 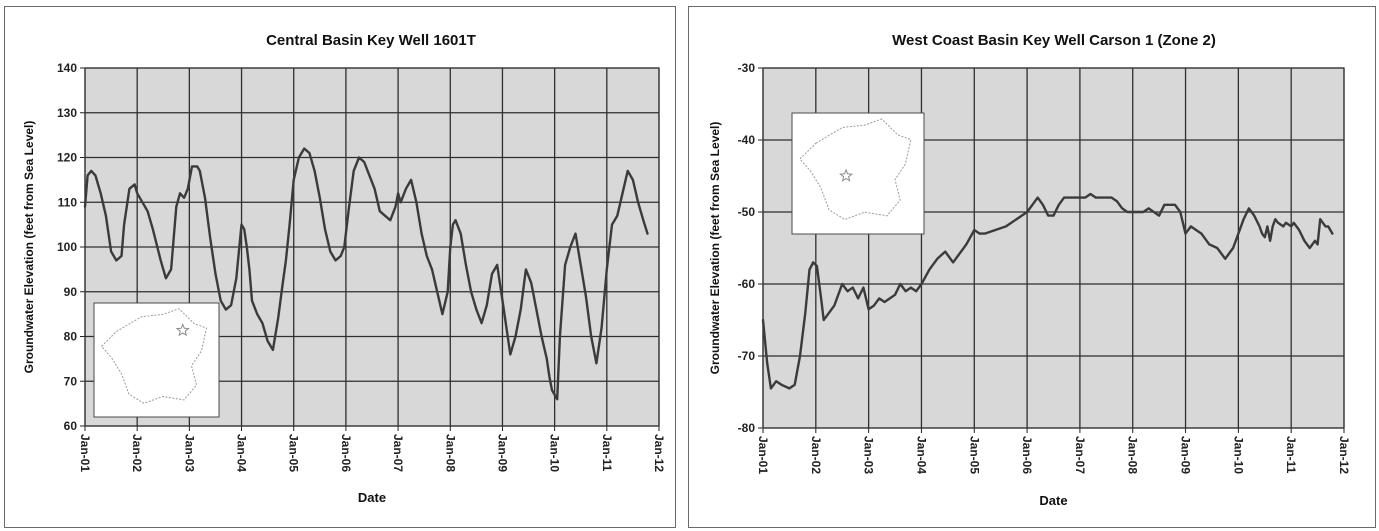 I want to click on y-tick-label: 80, so click(x=71, y=337).